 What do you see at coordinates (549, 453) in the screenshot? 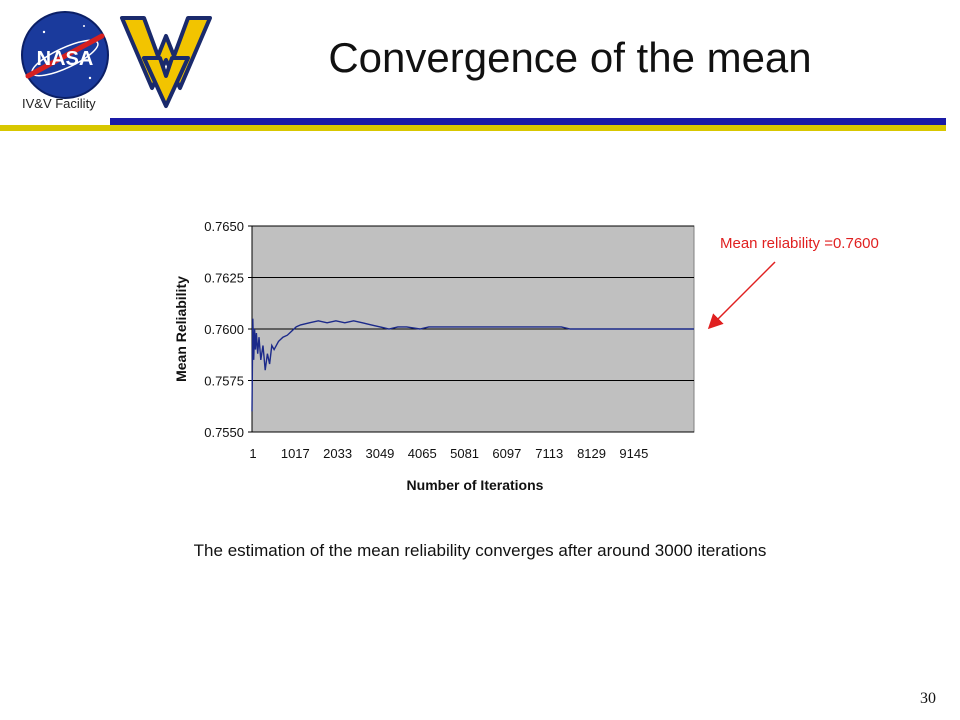
I see `x-tick-label: 7113` at bounding box center [549, 453].